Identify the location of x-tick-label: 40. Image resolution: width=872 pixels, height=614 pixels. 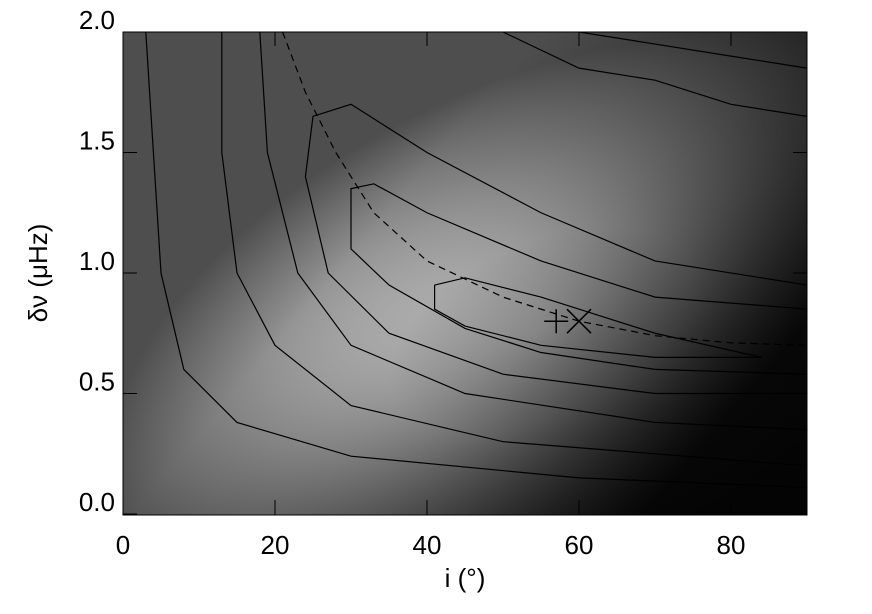
(427, 545).